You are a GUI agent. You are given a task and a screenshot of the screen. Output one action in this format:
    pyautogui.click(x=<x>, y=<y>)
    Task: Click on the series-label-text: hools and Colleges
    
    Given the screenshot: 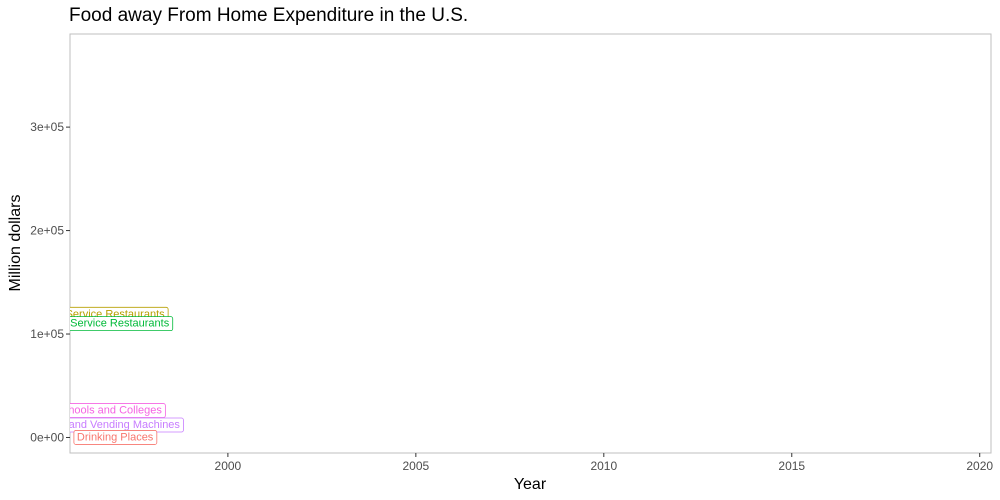 What is the action you would take?
    pyautogui.click(x=115, y=411)
    